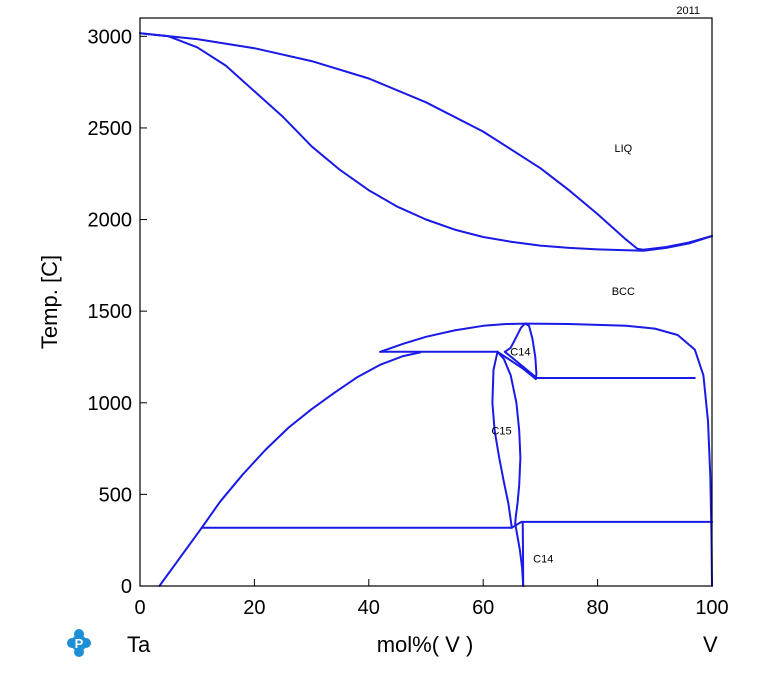 Image resolution: width=759 pixels, height=695 pixels. What do you see at coordinates (49, 302) in the screenshot?
I see `y-axis-title: Temp. [C]` at bounding box center [49, 302].